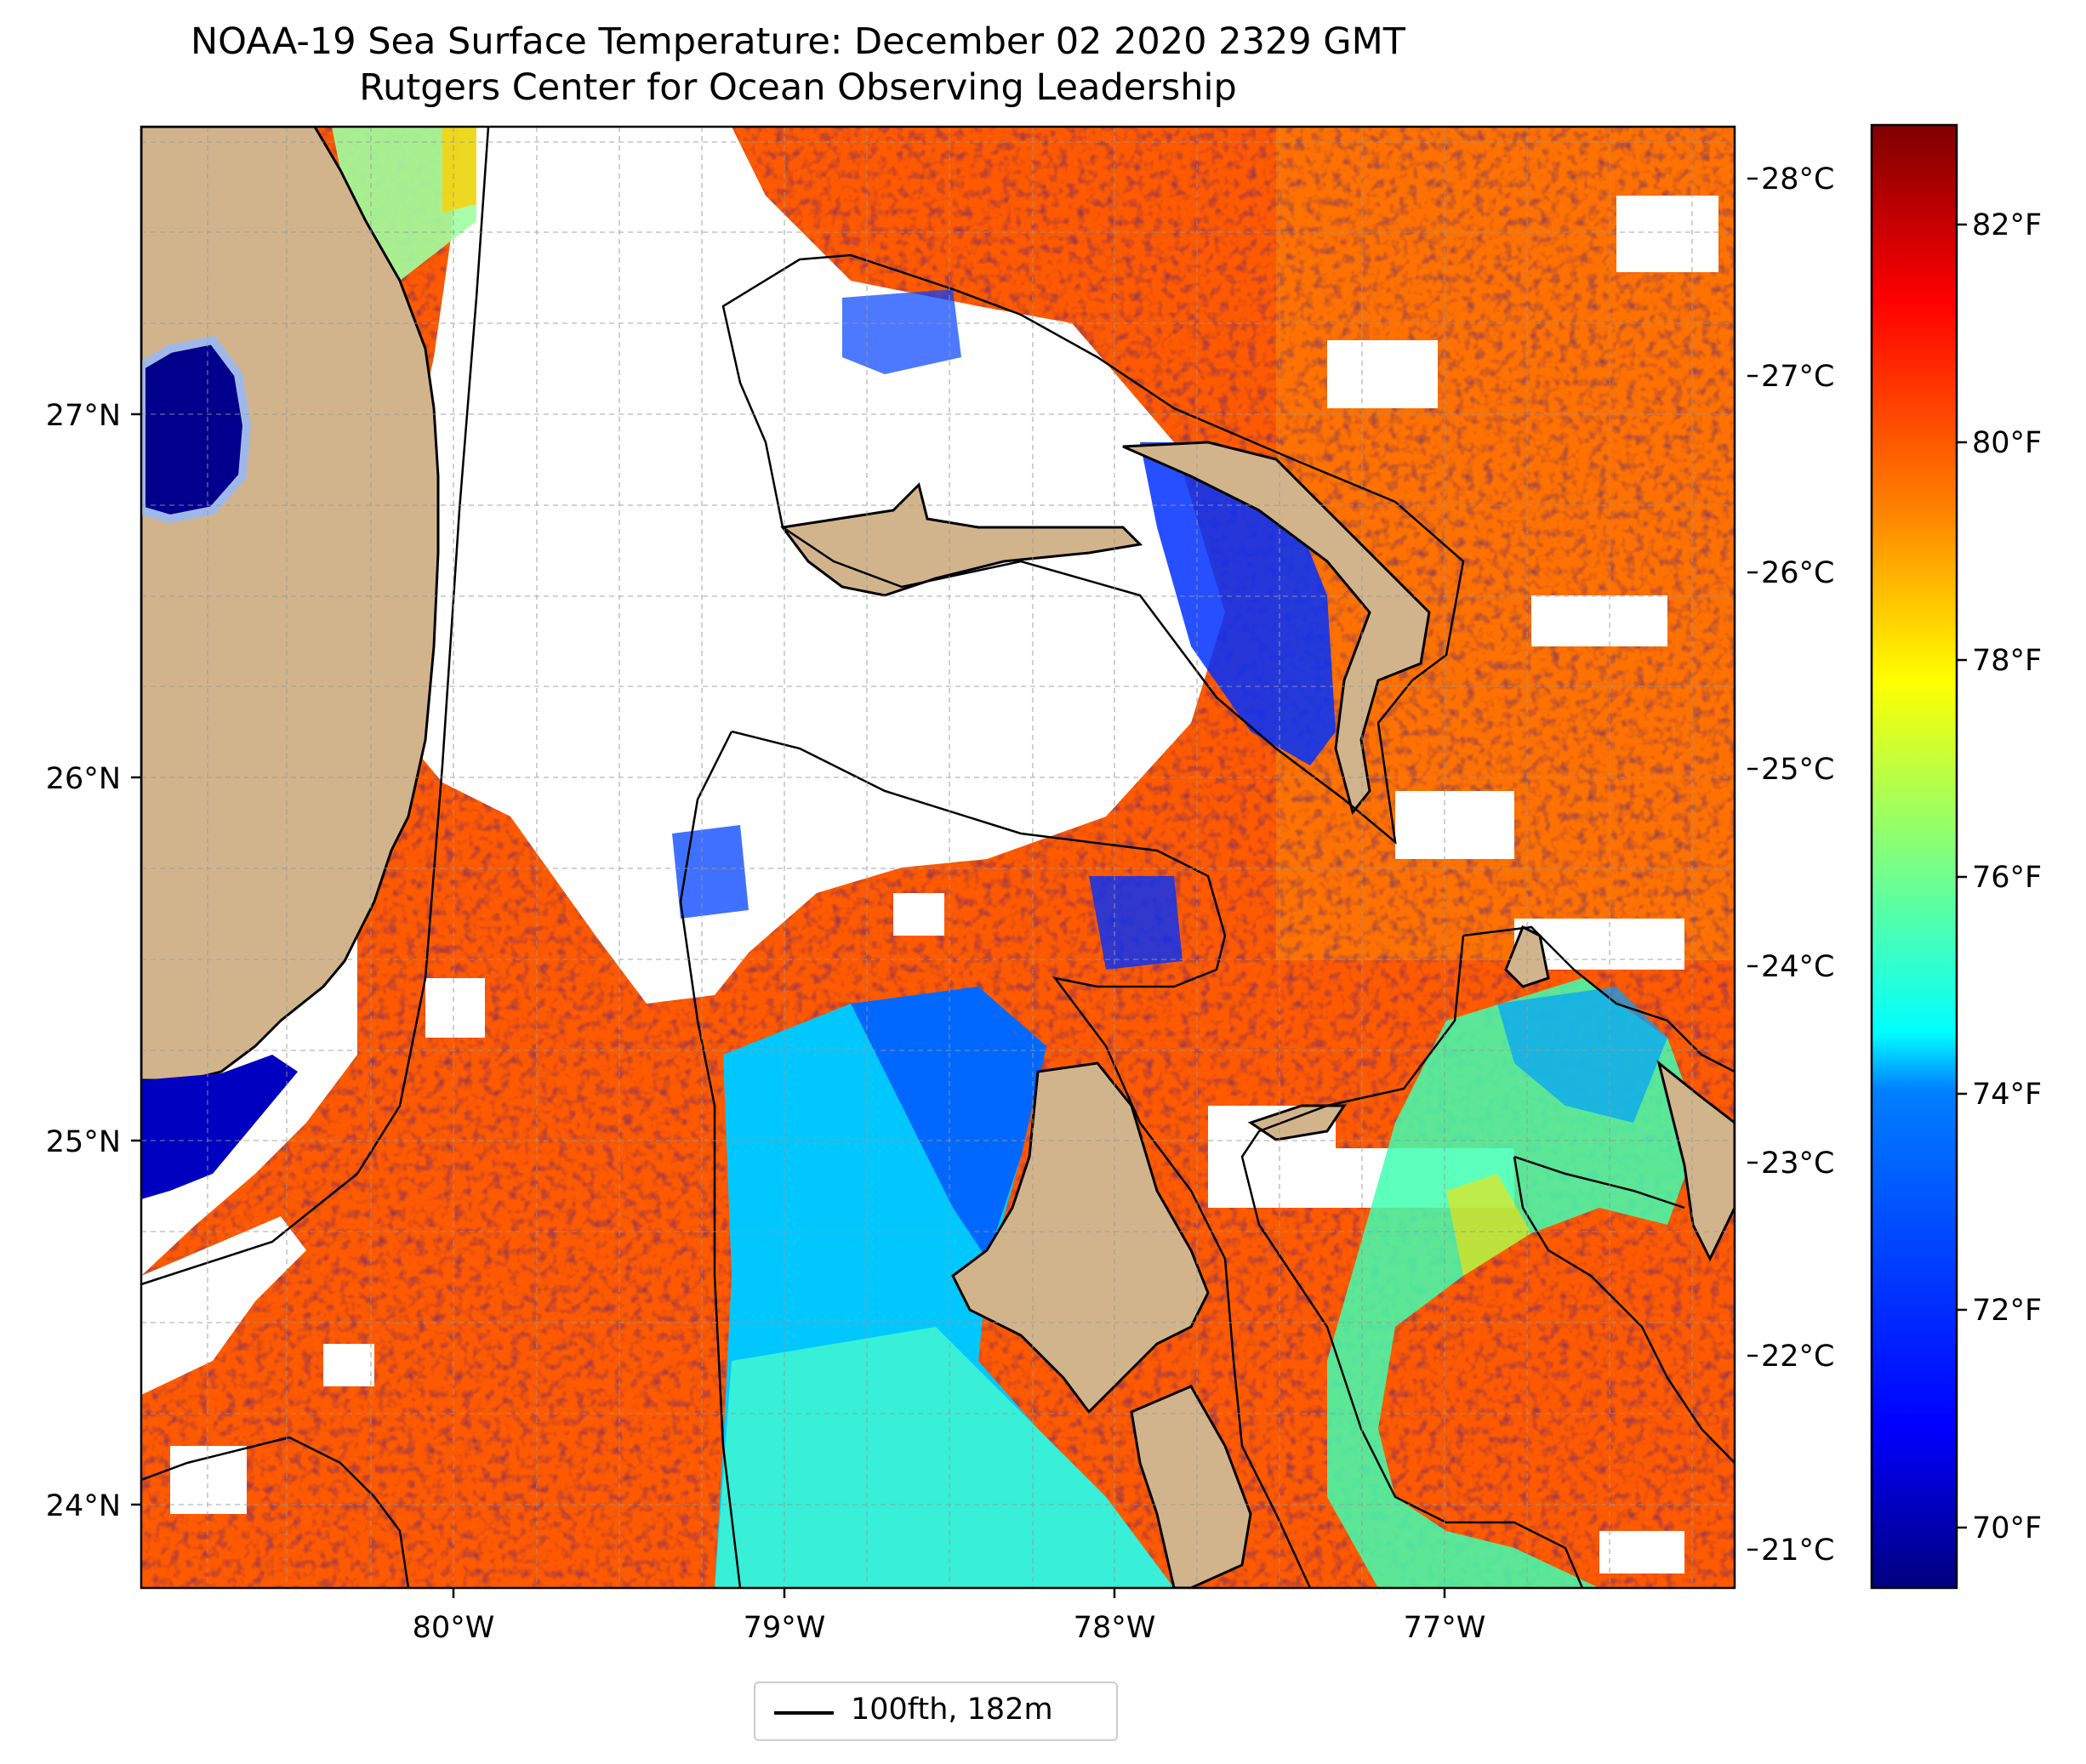 The image size is (2086, 1764). What do you see at coordinates (1798, 377) in the screenshot?
I see `celsius-tick-label: 27°C` at bounding box center [1798, 377].